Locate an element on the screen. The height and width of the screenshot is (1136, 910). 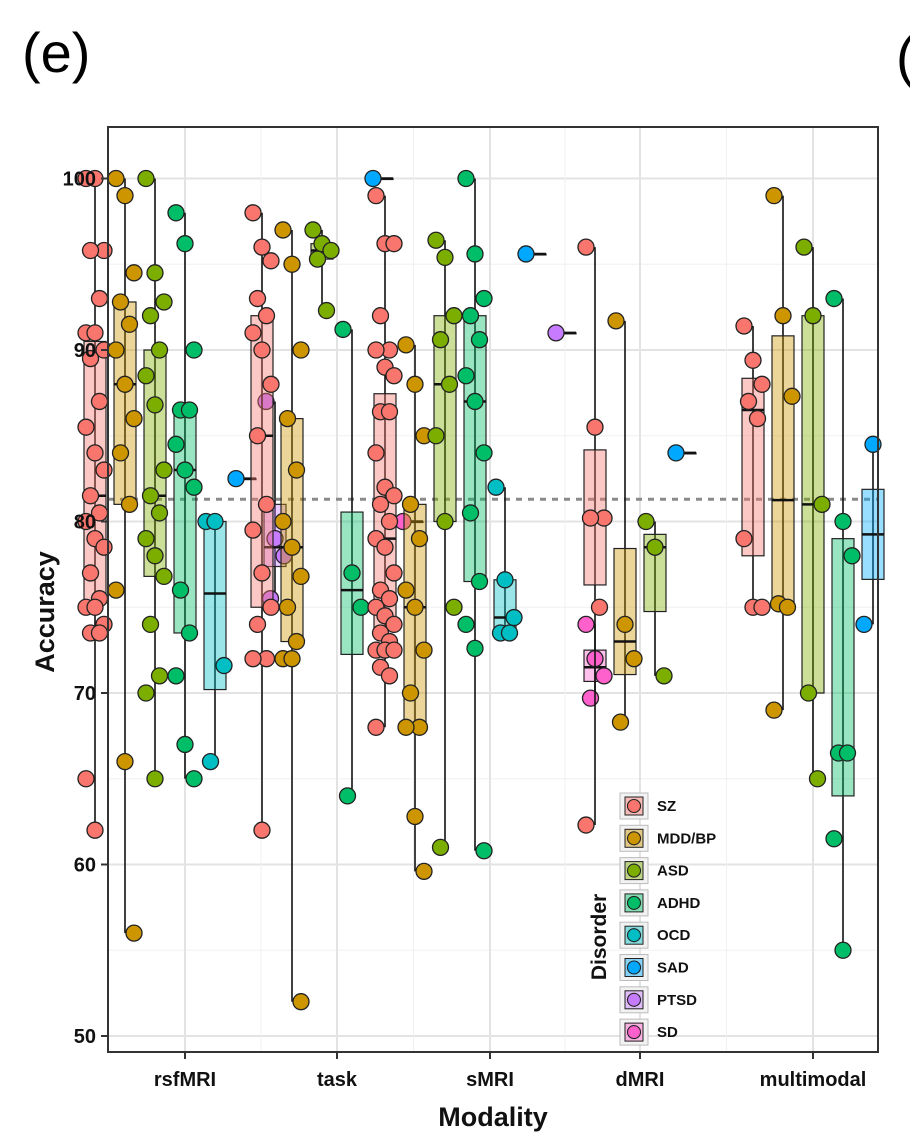
box-group-rsfMRI-ADHD is located at coordinates (185, 496).